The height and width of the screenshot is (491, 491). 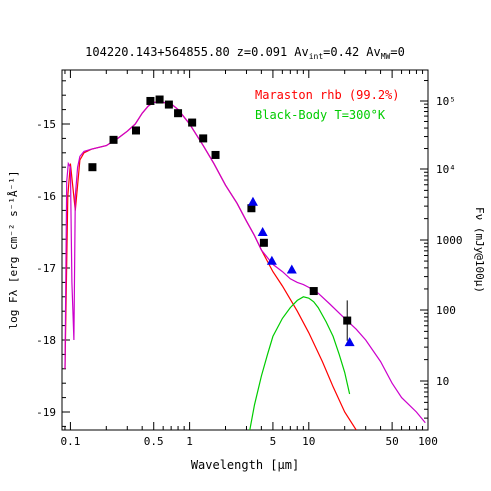 I want to click on x-axis-label: Wavelength [μm], so click(x=245, y=465).